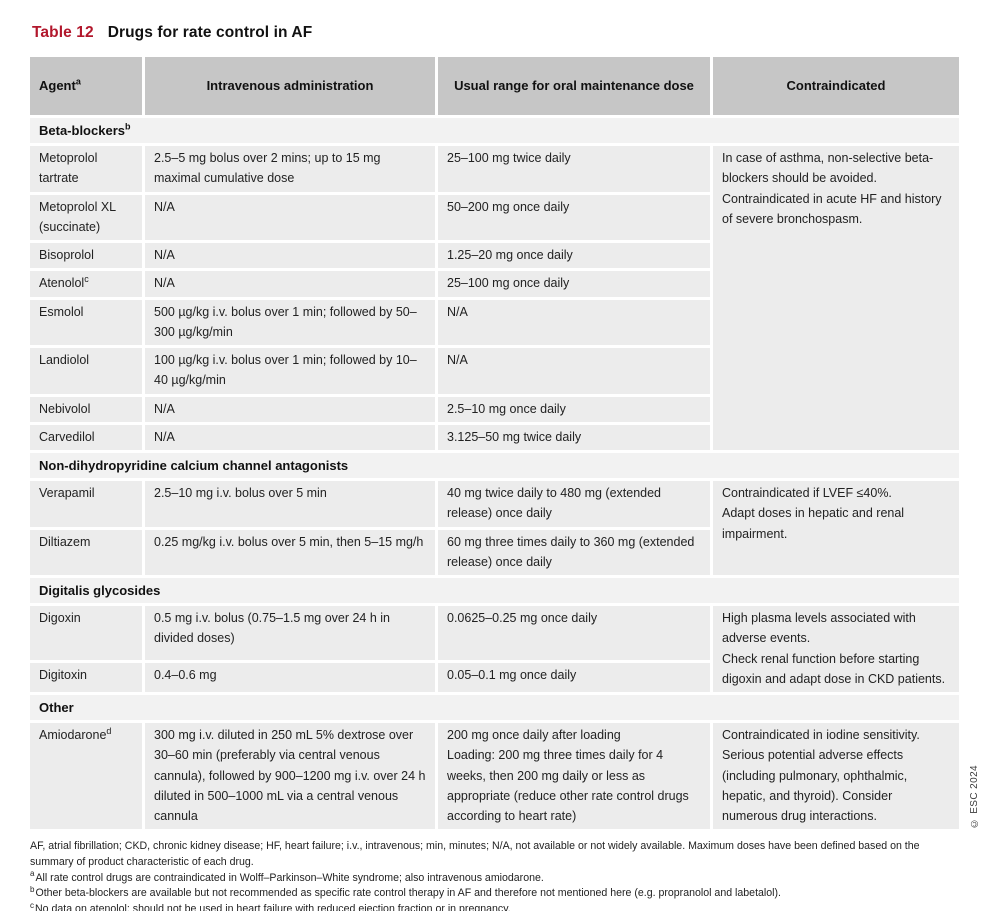 The image size is (984, 911). Describe the element at coordinates (574, 633) in the screenshot. I see `oral-dose-cell: 0.0625–0.25 mg once daily` at that location.